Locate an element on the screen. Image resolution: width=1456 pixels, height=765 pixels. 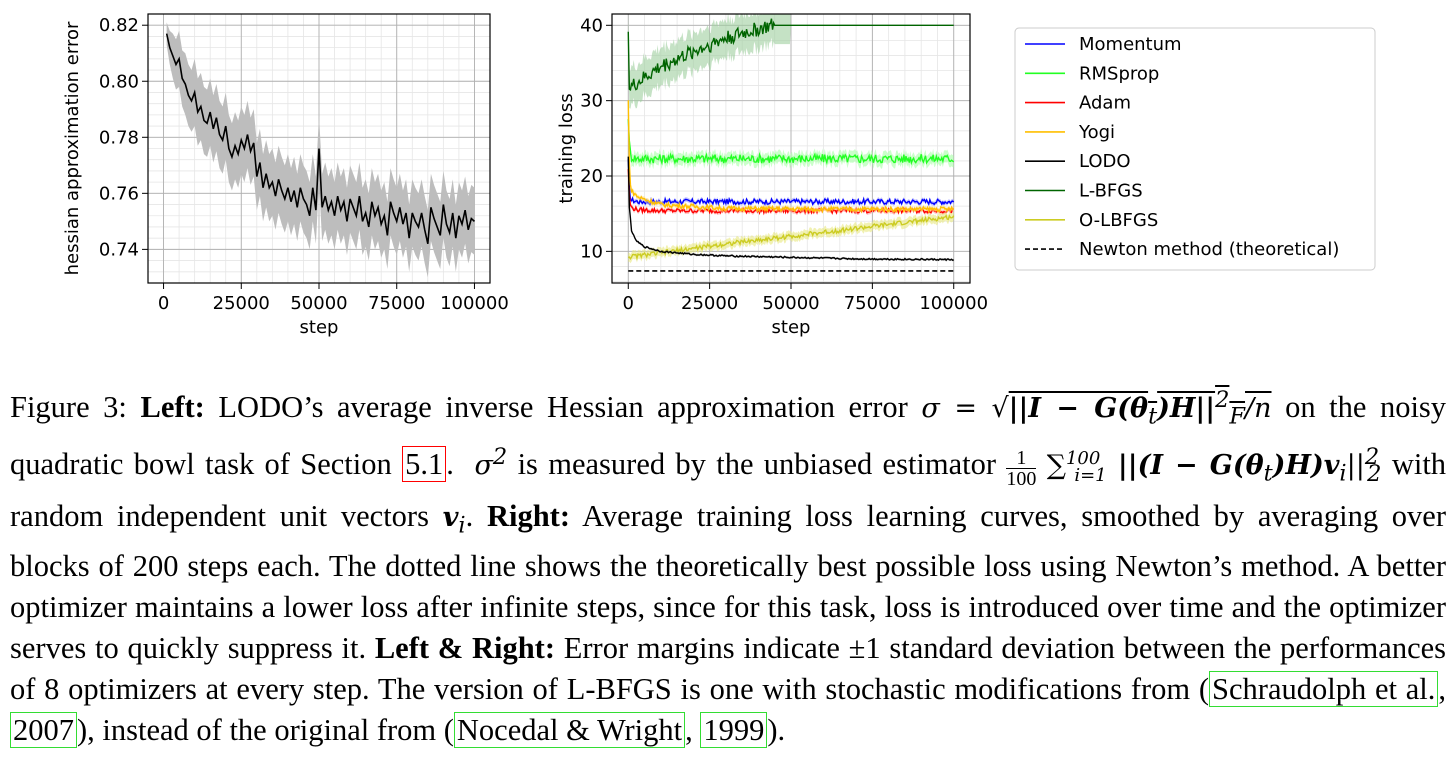
error-band is located at coordinates (320, 150).